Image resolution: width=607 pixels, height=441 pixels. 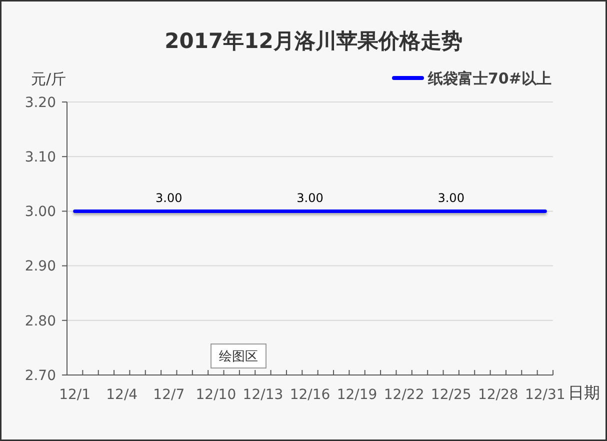 What do you see at coordinates (40, 158) in the screenshot?
I see `y-tick-label: 3.10` at bounding box center [40, 158].